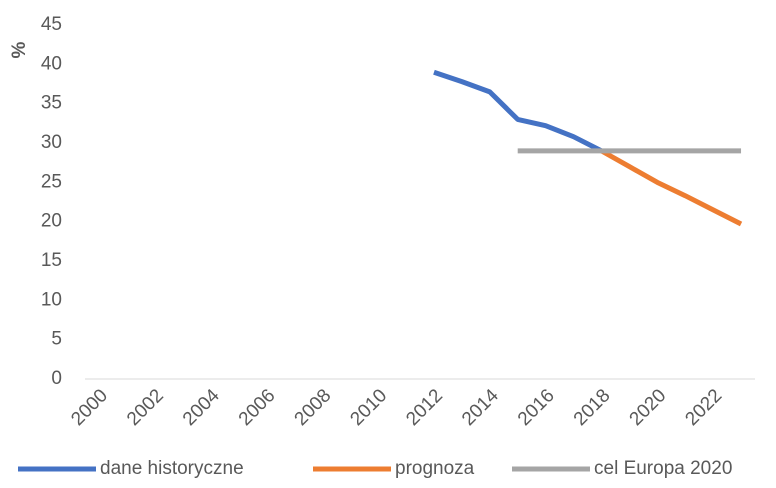 This screenshot has height=488, width=776. I want to click on x-tick-label: 2006, so click(257, 407).